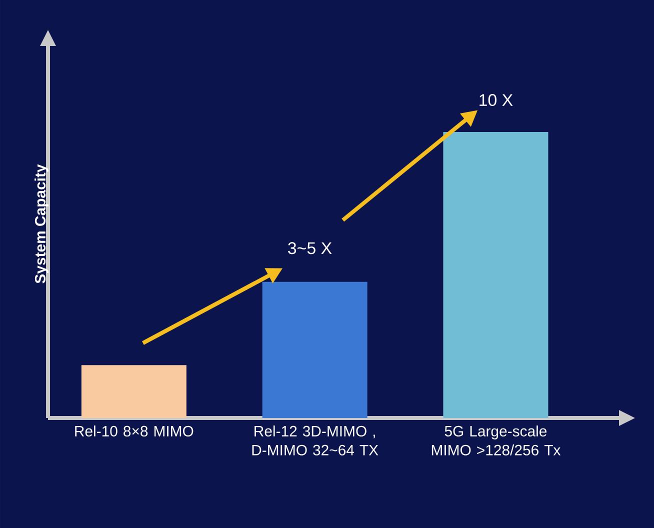 The width and height of the screenshot is (654, 528). I want to click on x-tick-label: 5G Large-scale MIMO >128/256 Tx, so click(496, 441).